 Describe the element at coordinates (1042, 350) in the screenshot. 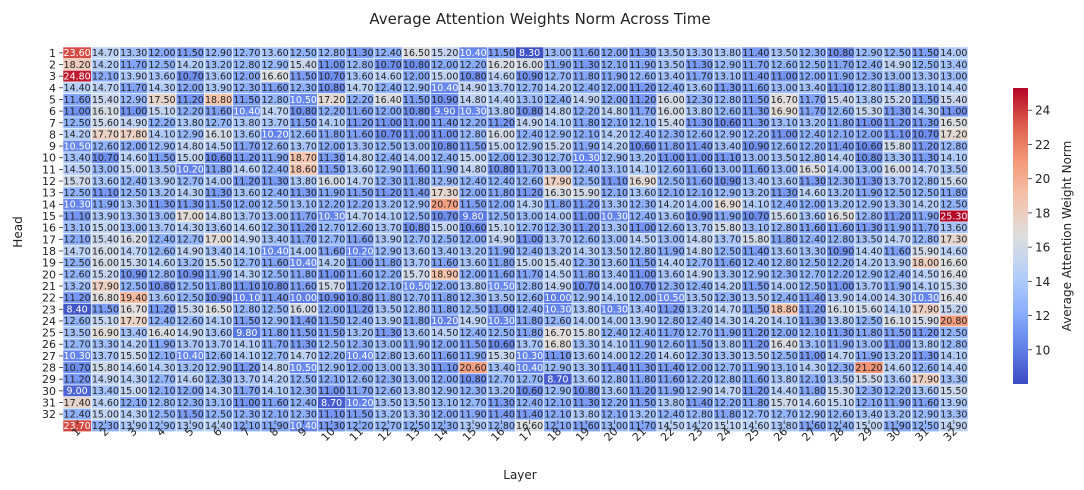

I see `colorbar-tick-label: 10` at that location.